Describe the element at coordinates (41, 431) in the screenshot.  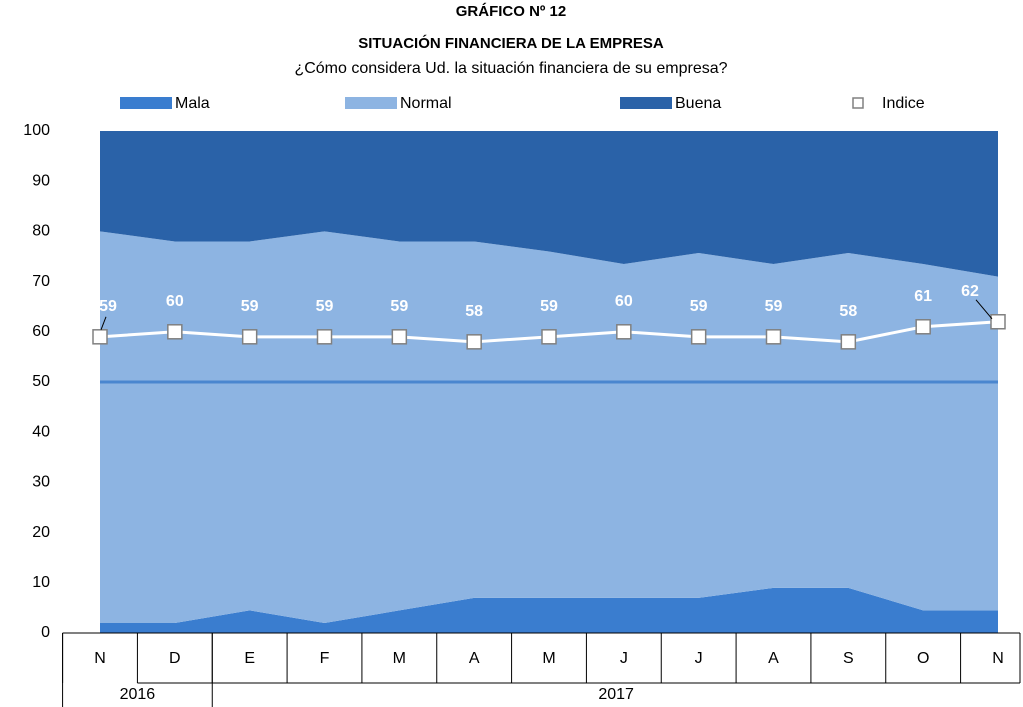
I see `y-tick-label: 40` at that location.